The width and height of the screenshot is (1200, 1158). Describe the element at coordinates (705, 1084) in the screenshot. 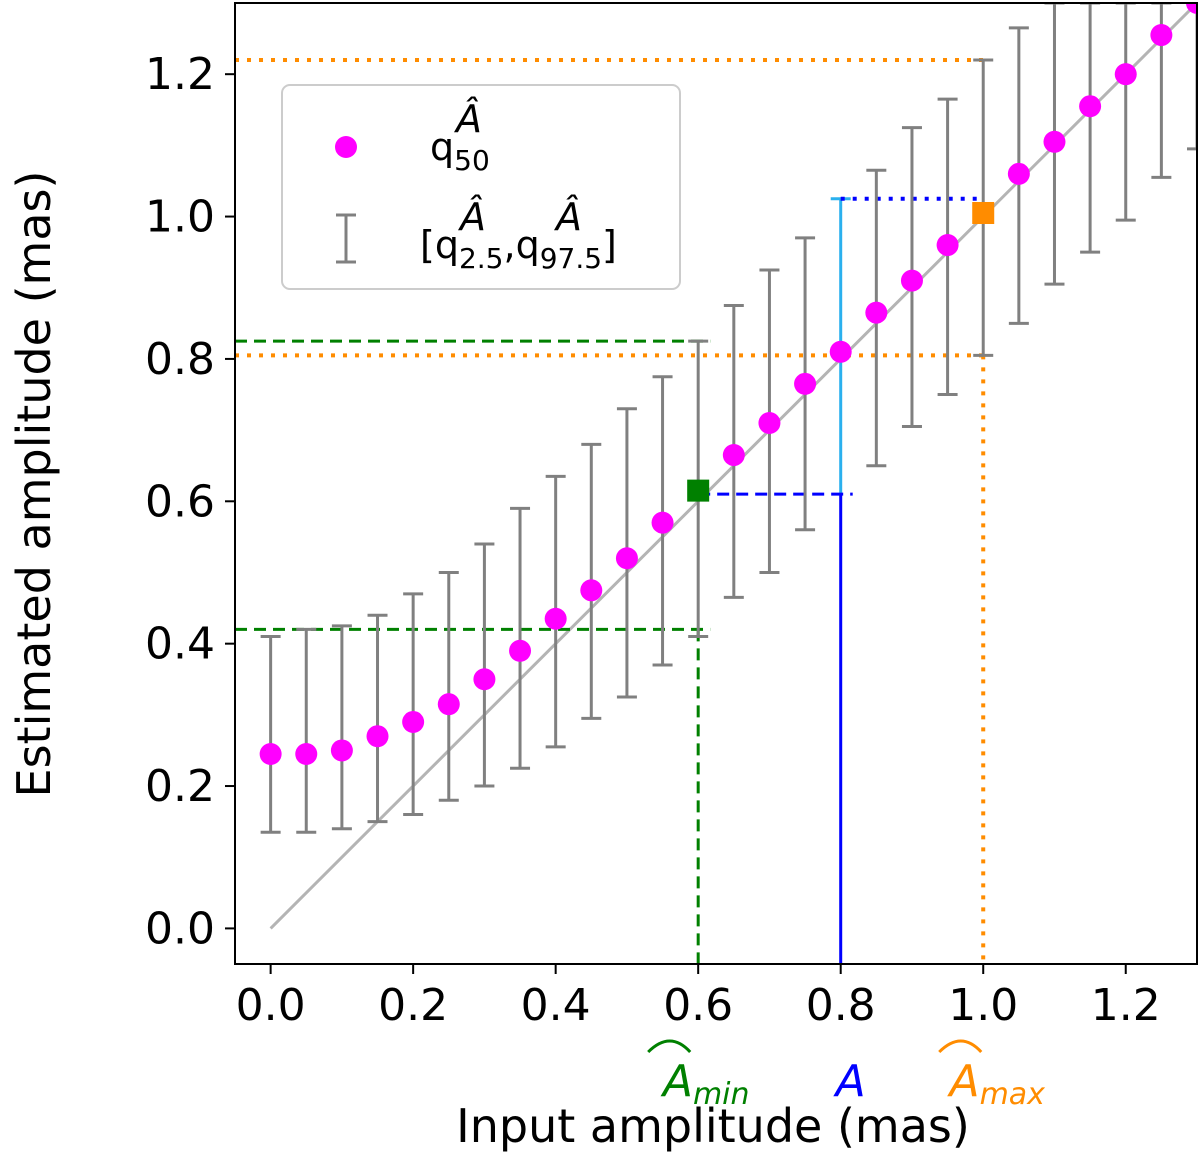

I see `A-min-label-text: Amin` at that location.